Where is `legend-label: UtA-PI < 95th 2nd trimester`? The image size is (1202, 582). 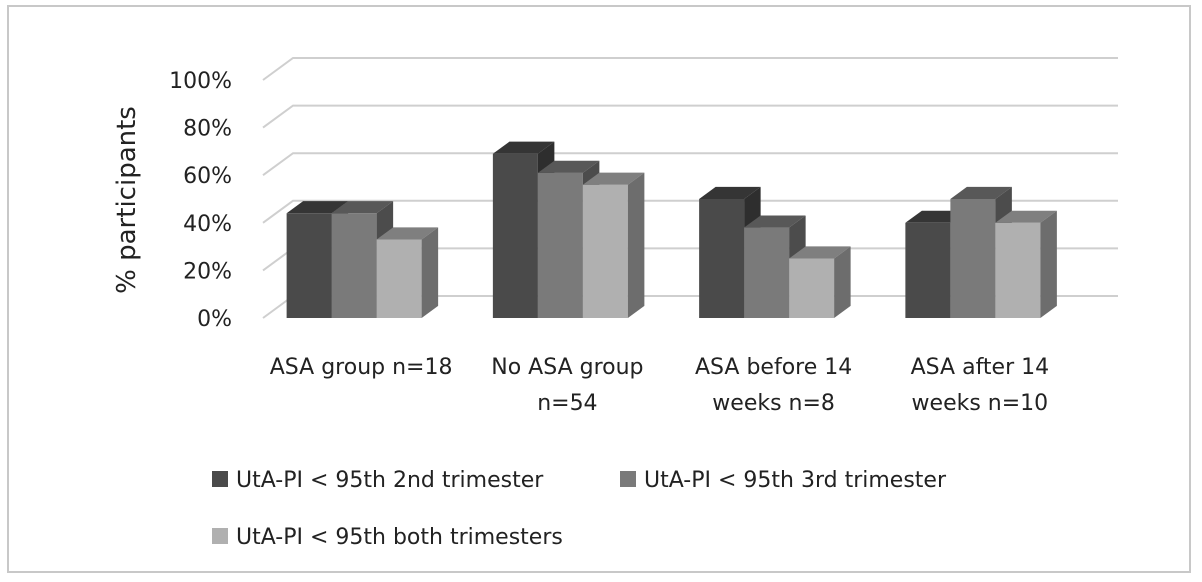 legend-label: UtA-PI < 95th 2nd trimester is located at coordinates (390, 480).